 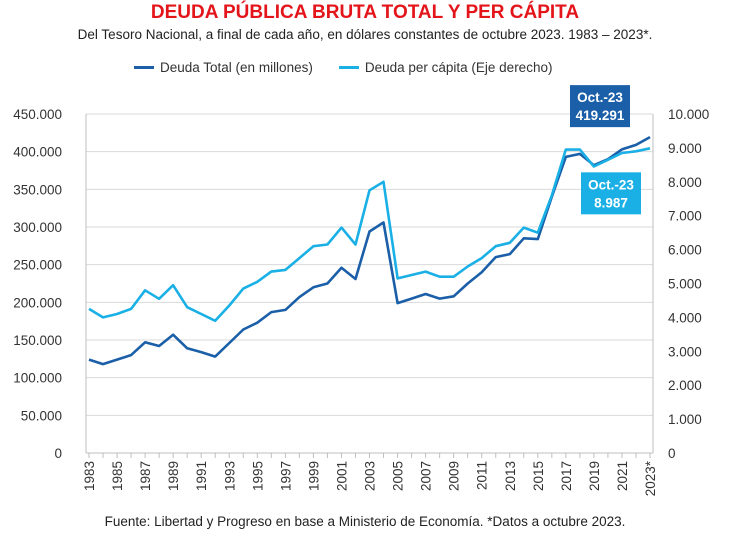 I want to click on legend-label-percapita: Deuda per cápita (Eje derecho), so click(x=458, y=67).